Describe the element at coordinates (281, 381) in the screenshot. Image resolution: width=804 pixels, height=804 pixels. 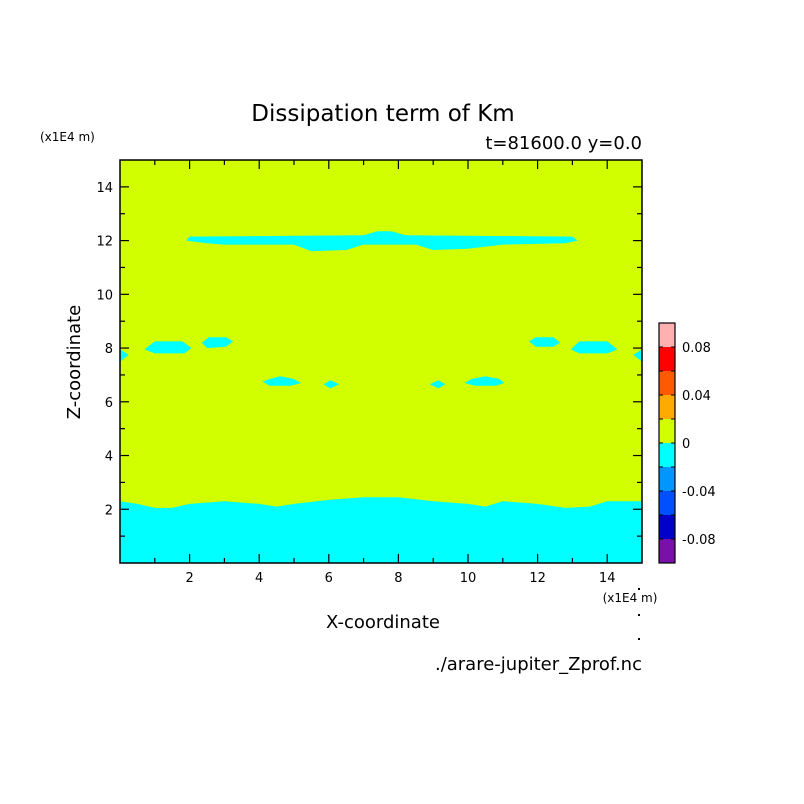
I see `contour-region-blob-mid-left` at that location.